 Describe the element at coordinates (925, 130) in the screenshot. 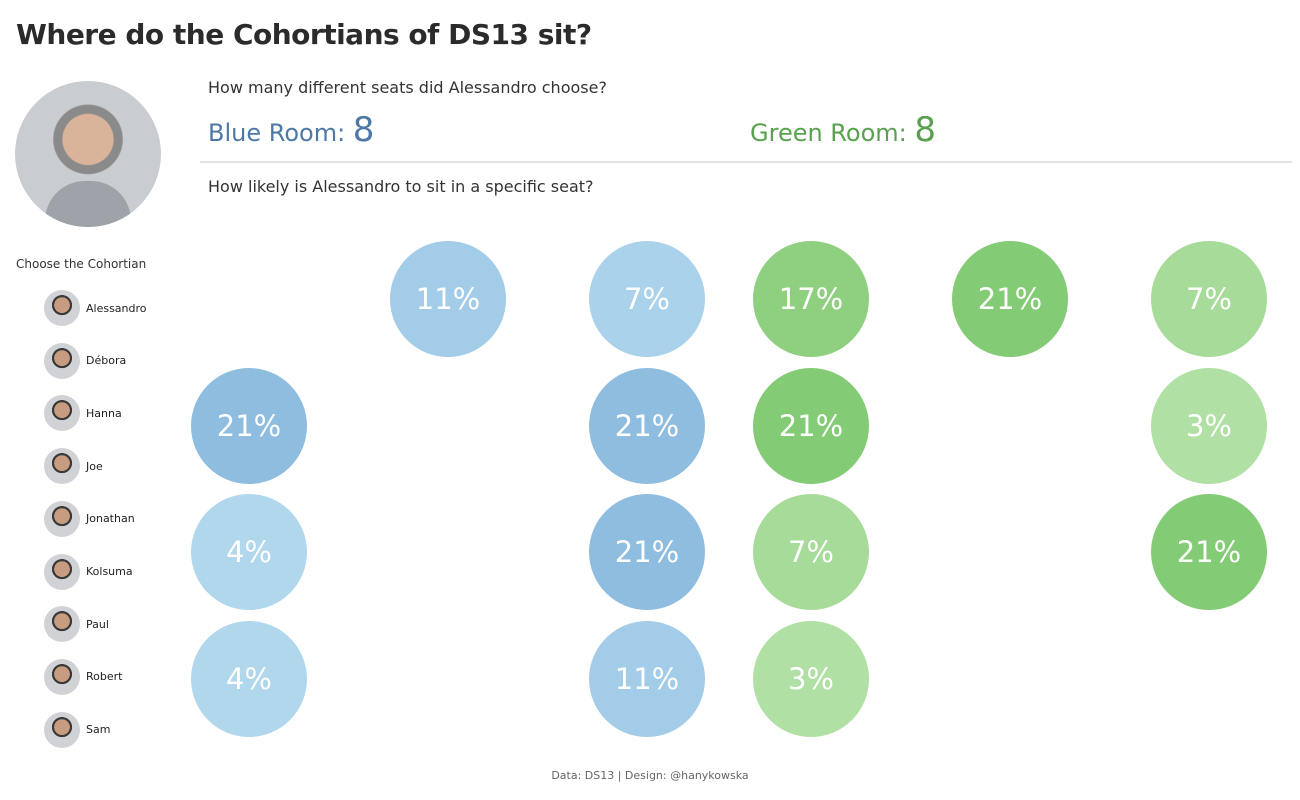

I see `green-room-value: 8` at that location.